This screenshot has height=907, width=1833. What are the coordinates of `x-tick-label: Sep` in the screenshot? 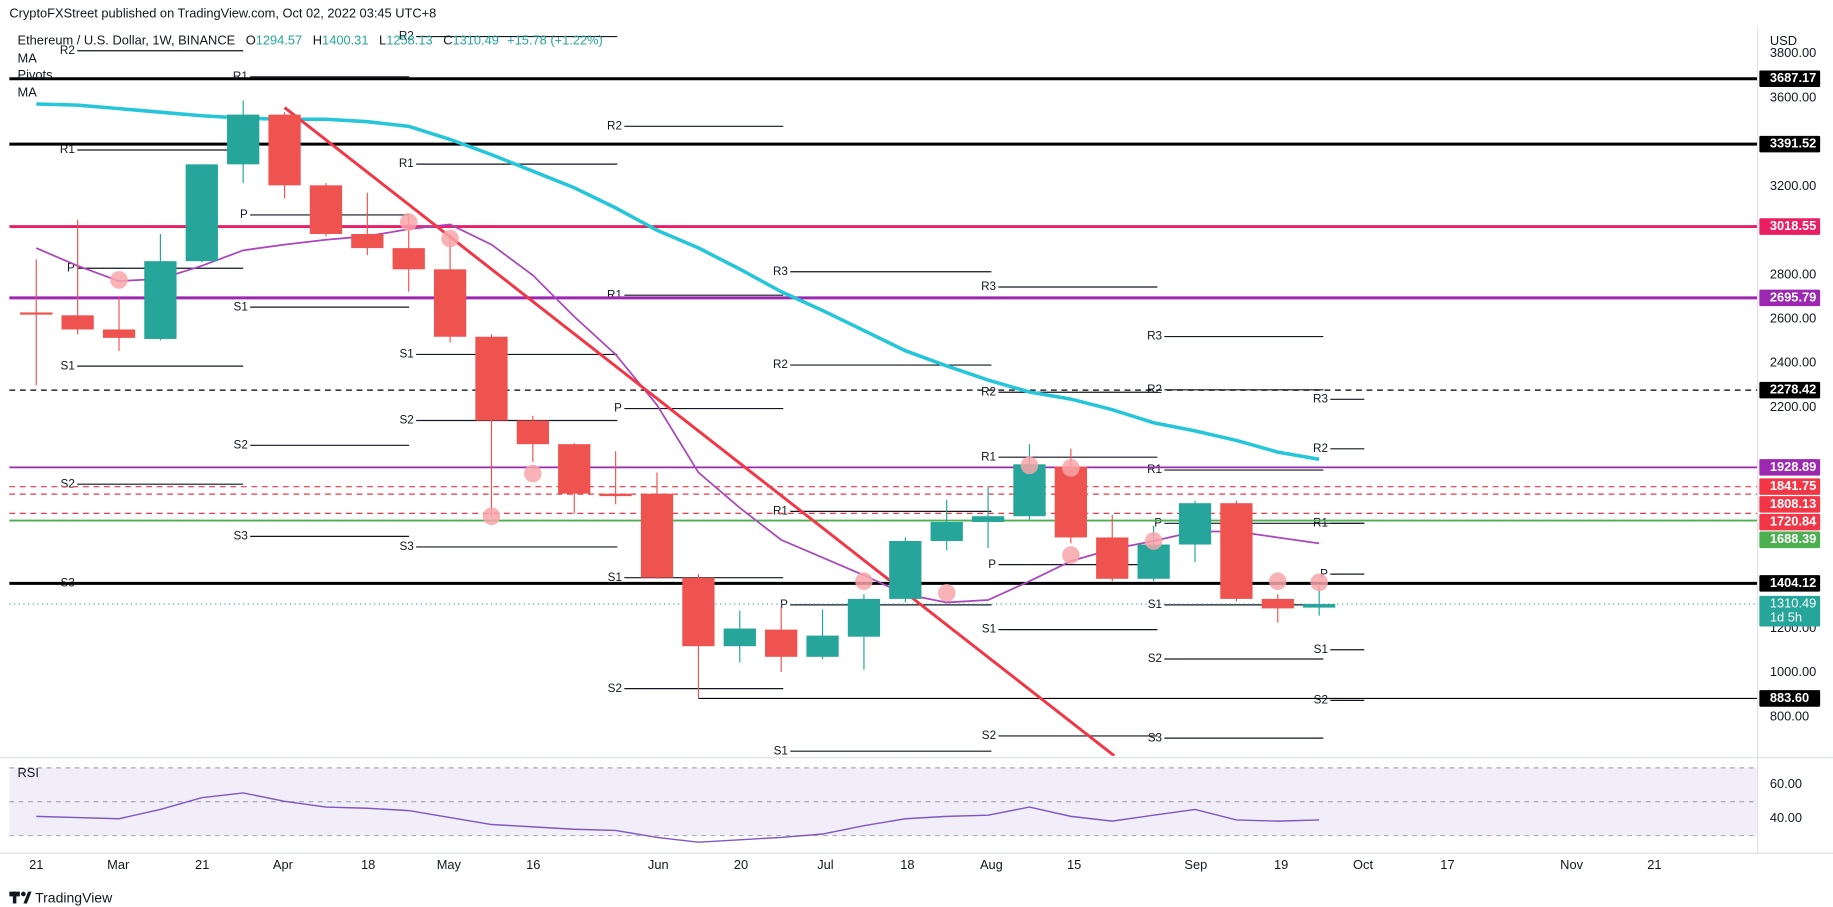 It's located at (1195, 864).